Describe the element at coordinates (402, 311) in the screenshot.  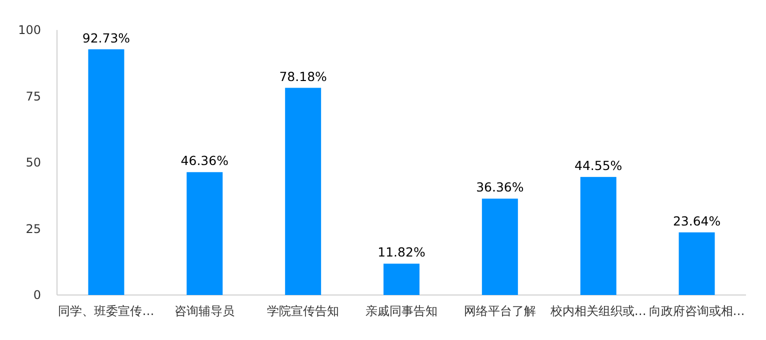
I see `x-tick: 亲戚同事告知` at that location.